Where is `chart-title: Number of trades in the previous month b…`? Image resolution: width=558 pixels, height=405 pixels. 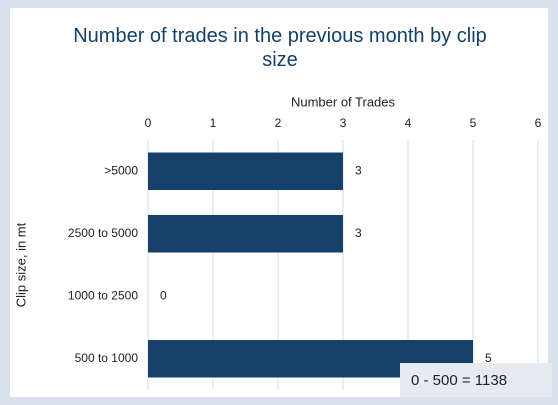
chart-title: Number of trades in the previous month b… is located at coordinates (280, 48).